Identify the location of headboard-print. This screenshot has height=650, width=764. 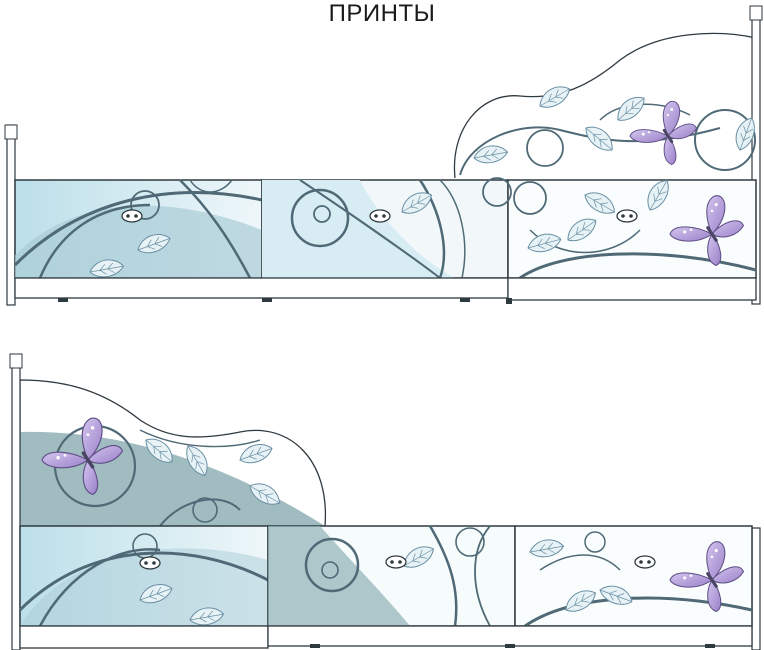
(609, 143).